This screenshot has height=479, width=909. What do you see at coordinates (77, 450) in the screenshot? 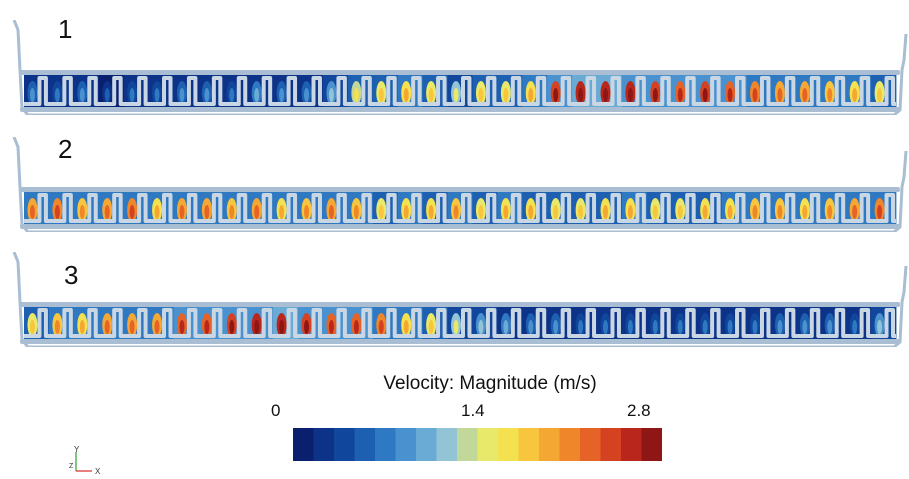
I see `axis-y-label: Y` at bounding box center [77, 450].